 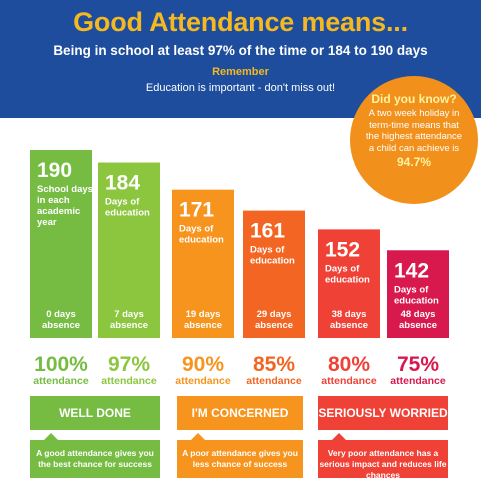 I want to click on remember-label: Remember, so click(x=240, y=72).